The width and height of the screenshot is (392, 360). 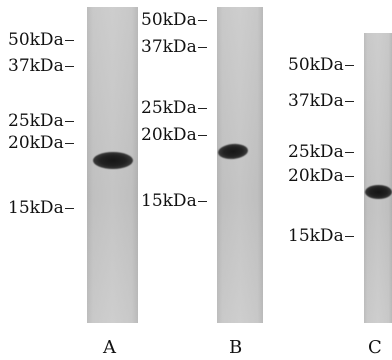 What do you see at coordinates (233, 151) in the screenshot?
I see `protein-band-b` at bounding box center [233, 151].